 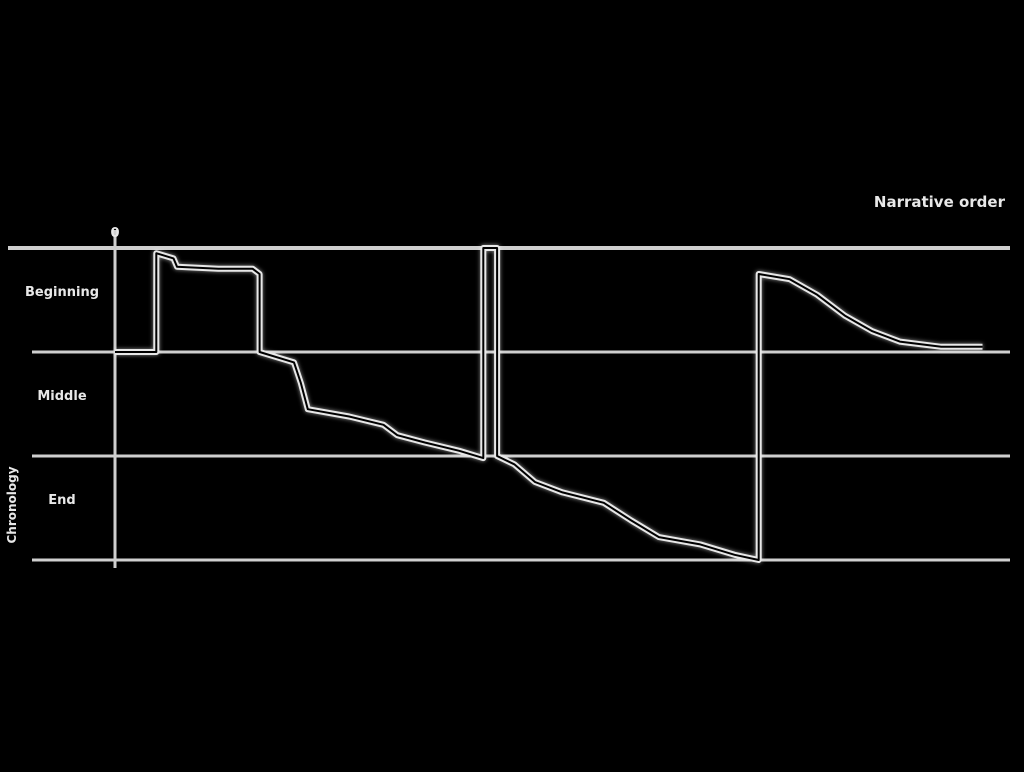 I want to click on band-label: Beginning, so click(x=62, y=292).